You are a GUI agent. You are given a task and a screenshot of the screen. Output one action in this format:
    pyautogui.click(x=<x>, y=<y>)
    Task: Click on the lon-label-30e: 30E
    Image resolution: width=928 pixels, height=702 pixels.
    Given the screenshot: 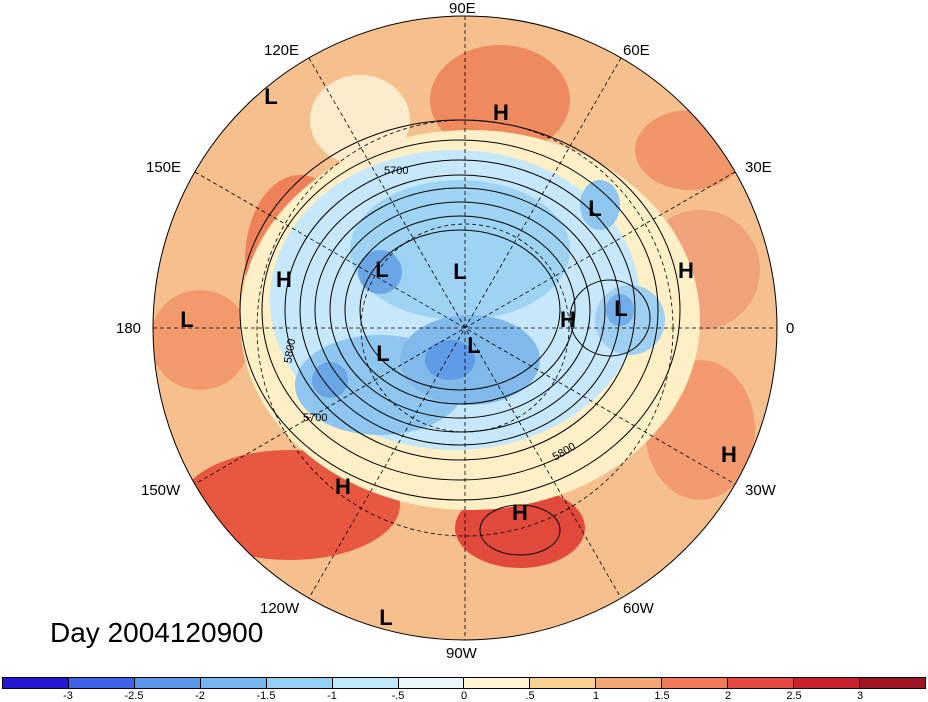 What is the action you would take?
    pyautogui.click(x=758, y=167)
    